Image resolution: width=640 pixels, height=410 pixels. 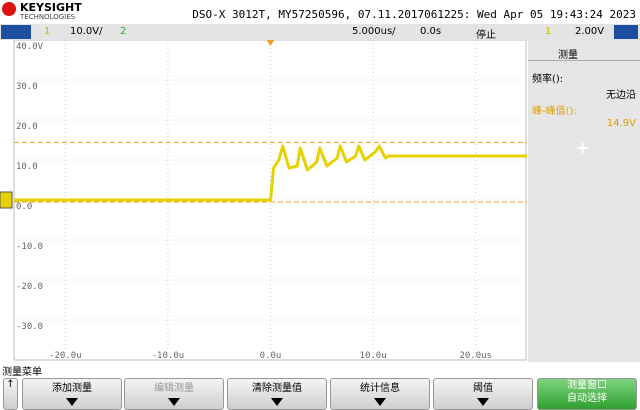 What do you see at coordinates (587, 385) in the screenshot?
I see `button-label: 测量窗口` at bounding box center [587, 385].